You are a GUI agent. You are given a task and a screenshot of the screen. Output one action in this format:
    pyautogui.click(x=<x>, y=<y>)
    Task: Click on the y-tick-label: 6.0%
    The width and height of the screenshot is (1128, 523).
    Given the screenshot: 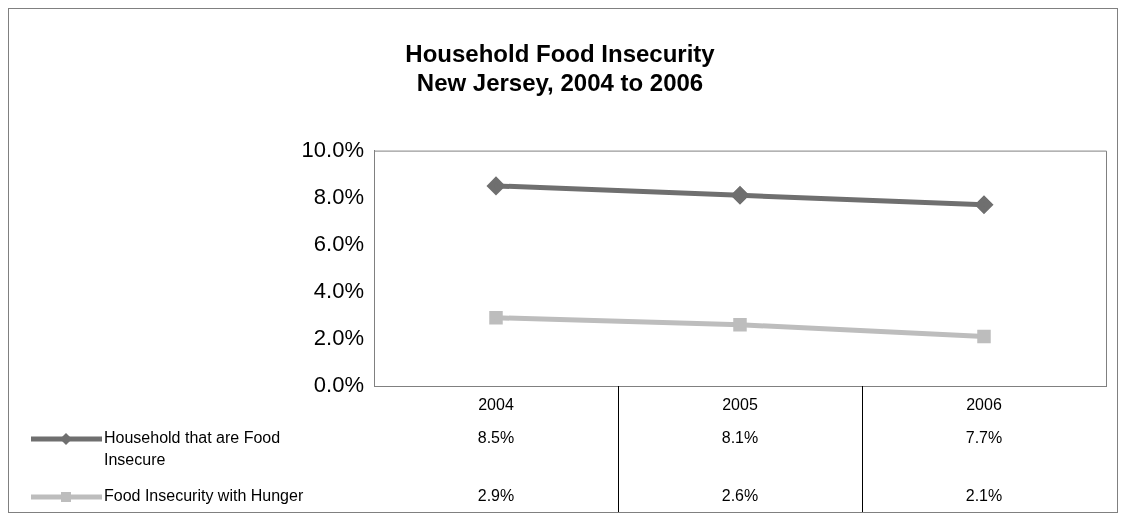 What is the action you would take?
    pyautogui.click(x=338, y=243)
    